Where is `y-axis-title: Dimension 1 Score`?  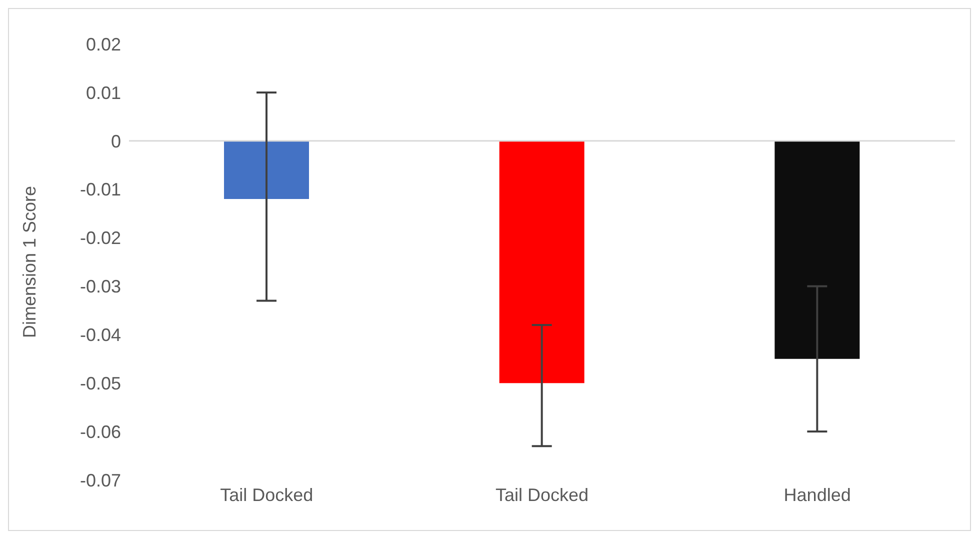 y-axis-title: Dimension 1 Score is located at coordinates (29, 262).